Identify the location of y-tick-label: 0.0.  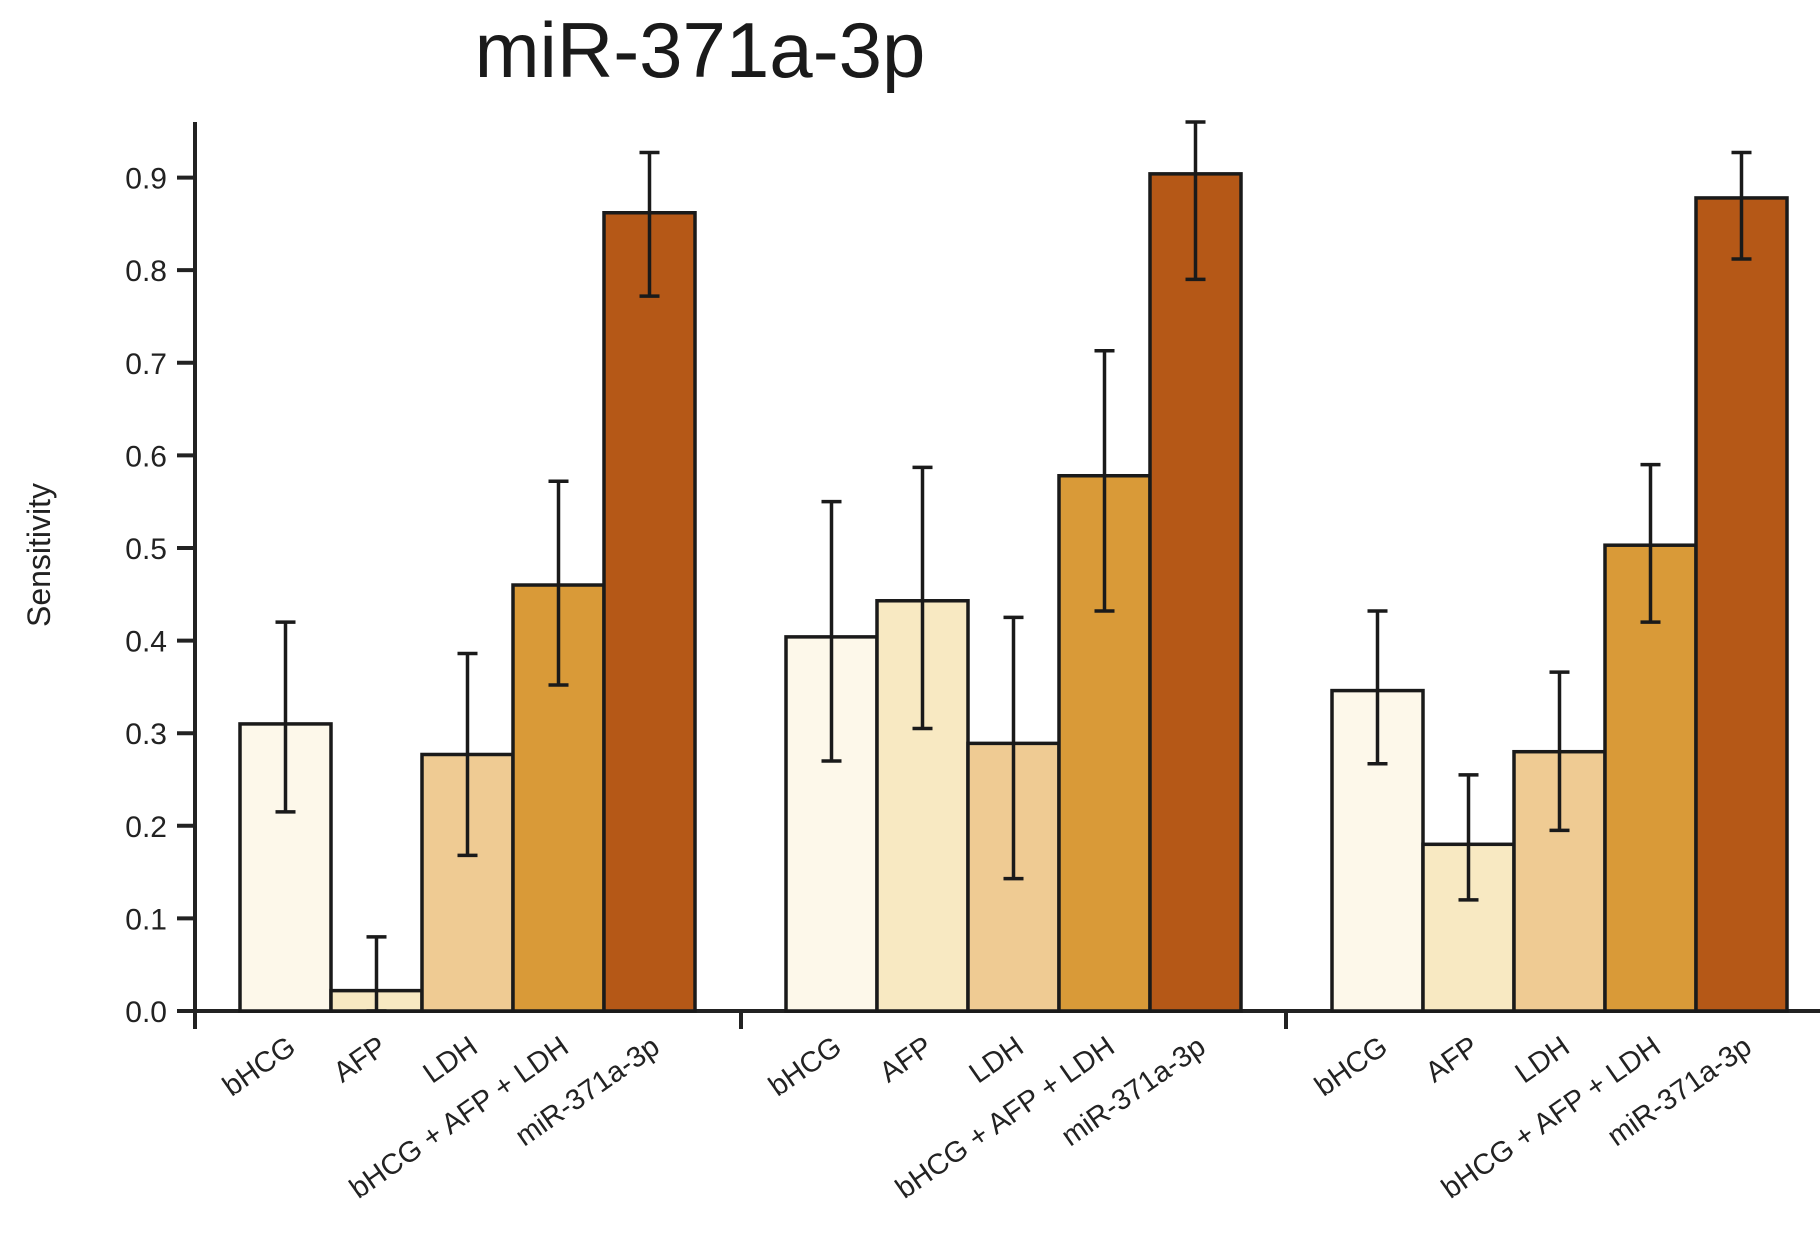
(146, 1012).